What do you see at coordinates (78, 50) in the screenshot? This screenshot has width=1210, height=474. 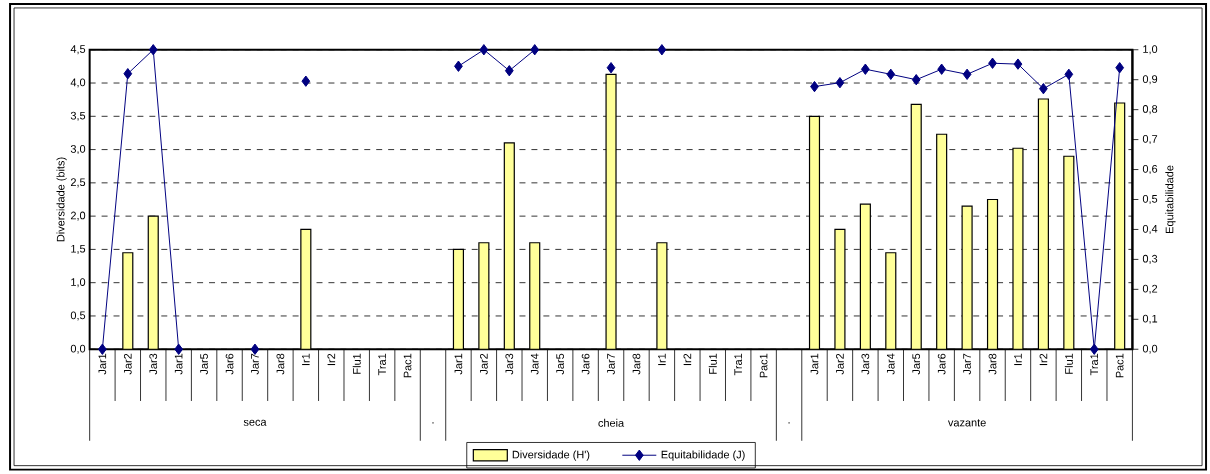 I see `y-tick-label: 4,5` at bounding box center [78, 50].